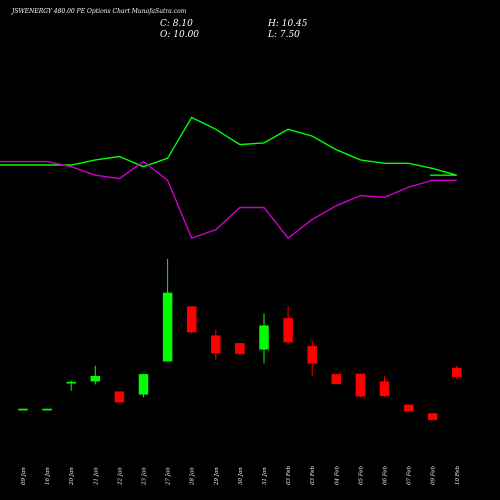 The image size is (500, 500). I want to click on x-tick-label: 29 Jan, so click(217, 476).